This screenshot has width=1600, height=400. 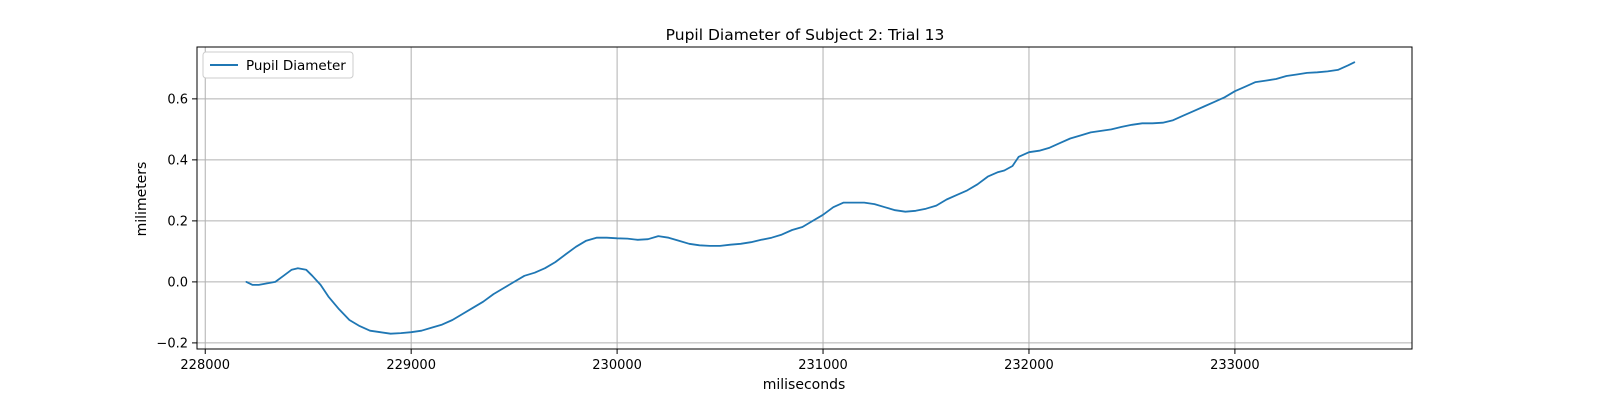 I want to click on legend: Pupil Diameter, so click(x=278, y=65).